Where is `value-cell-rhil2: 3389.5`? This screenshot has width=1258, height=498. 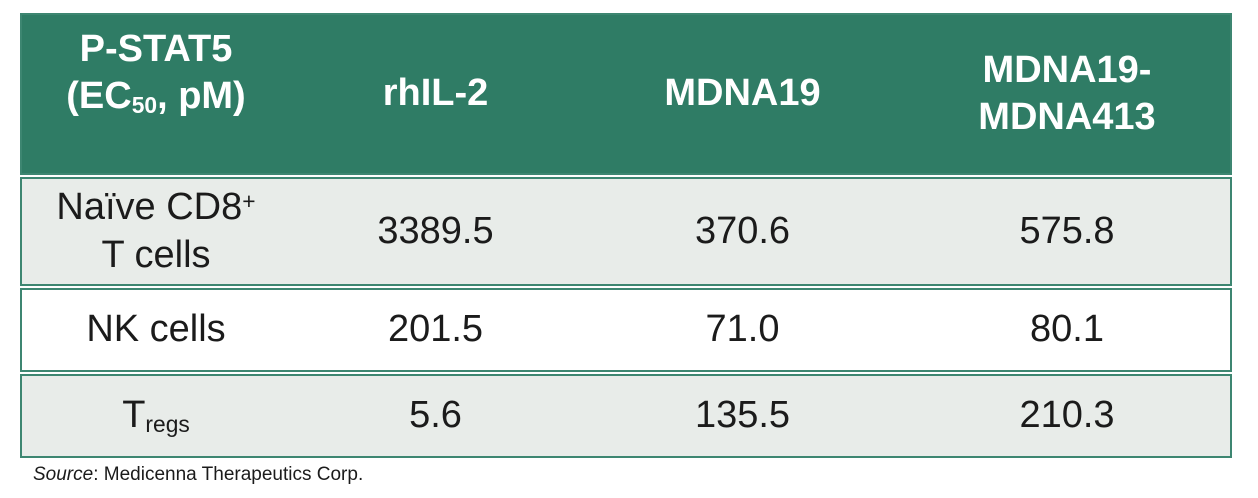 value-cell-rhil2: 3389.5 is located at coordinates (435, 230).